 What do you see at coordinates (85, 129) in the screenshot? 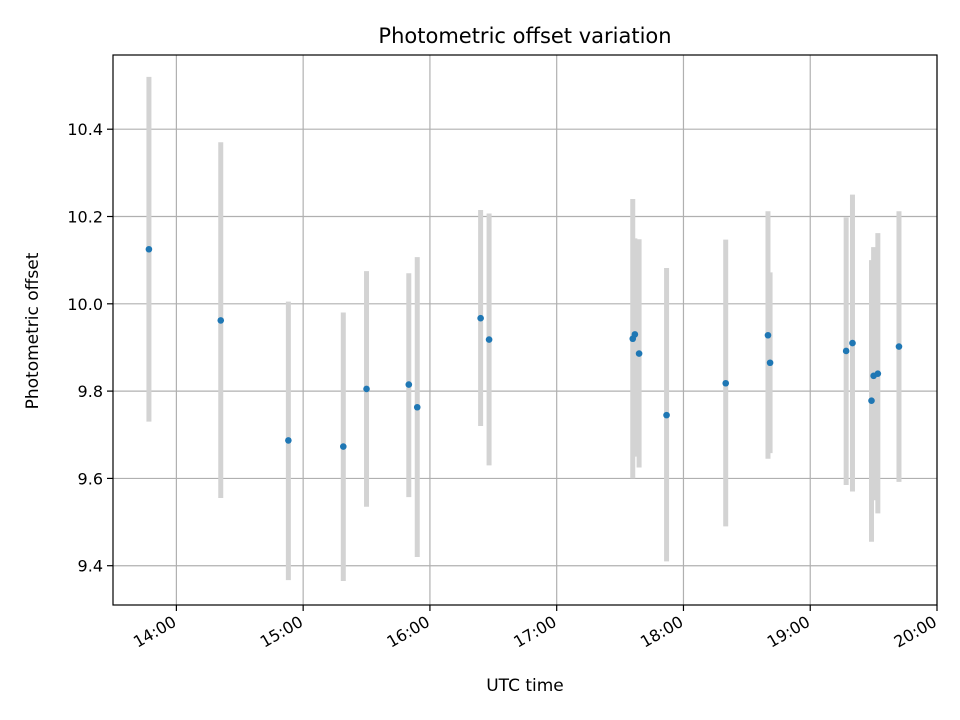
I see `y-tick-label: 10.4` at bounding box center [85, 129].